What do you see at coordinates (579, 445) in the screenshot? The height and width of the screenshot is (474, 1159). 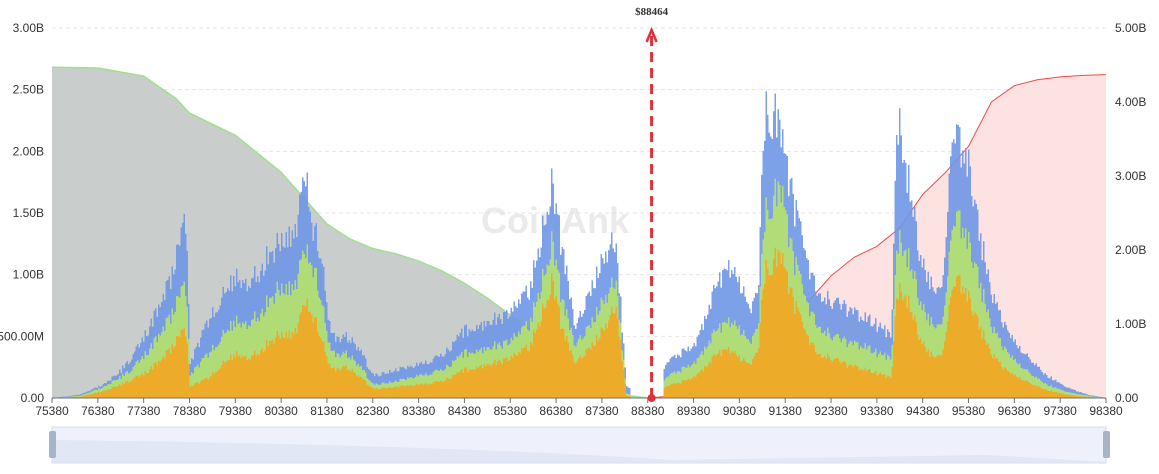 I see `zoom-slider` at bounding box center [579, 445].